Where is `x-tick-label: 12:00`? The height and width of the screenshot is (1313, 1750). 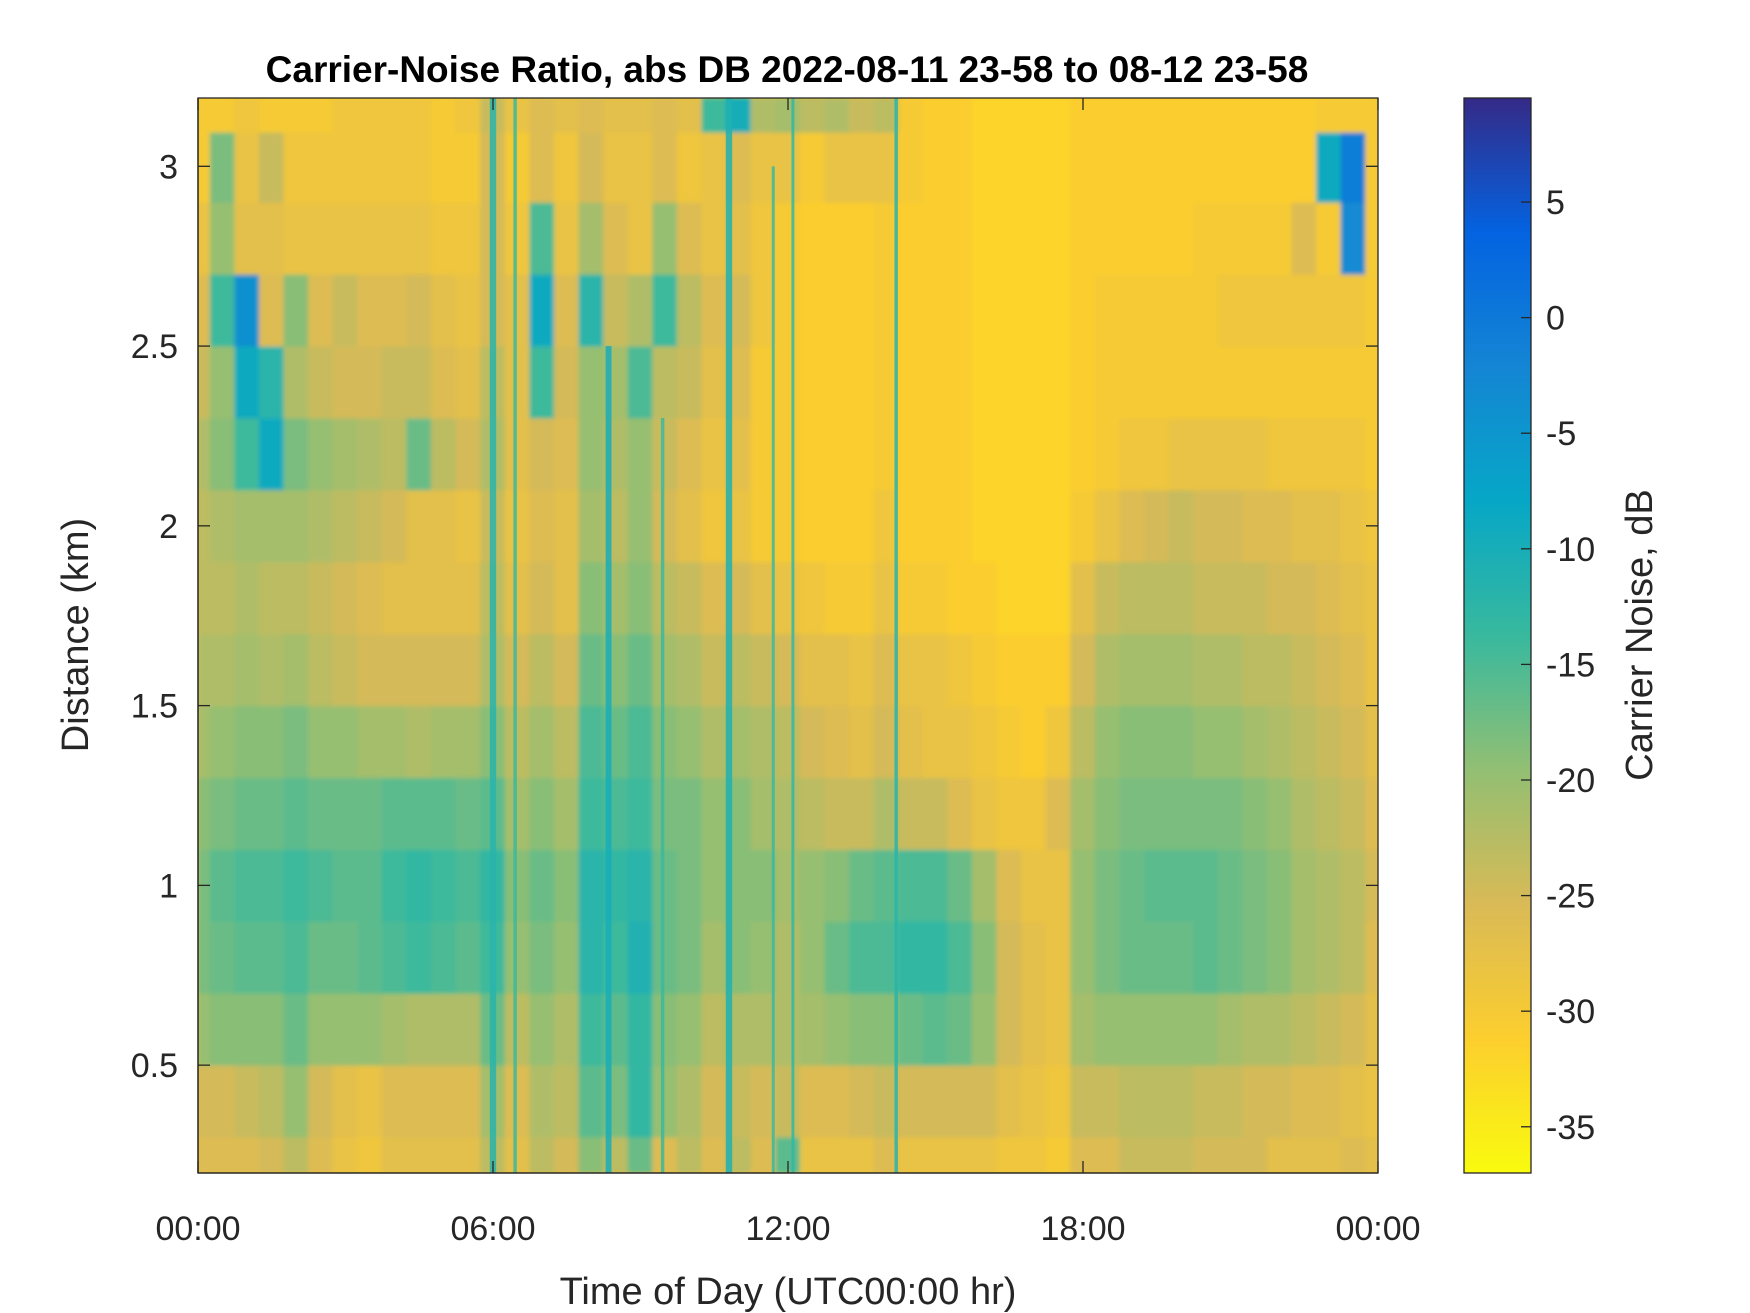
x-tick-label: 12:00 is located at coordinates (787, 1229).